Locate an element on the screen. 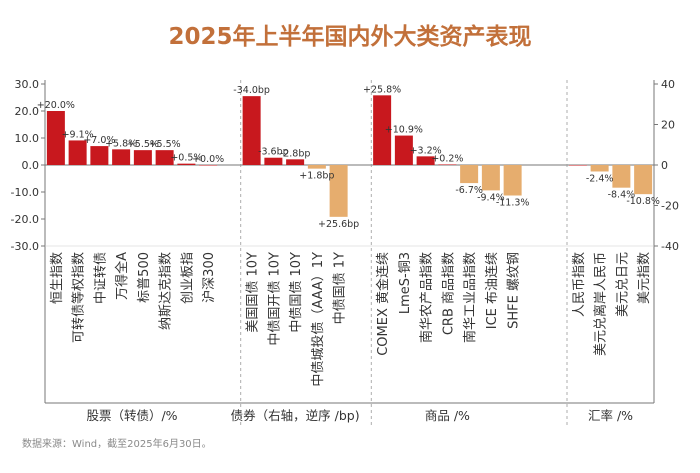  category-label: 恒生指数 is located at coordinates (57, 278).